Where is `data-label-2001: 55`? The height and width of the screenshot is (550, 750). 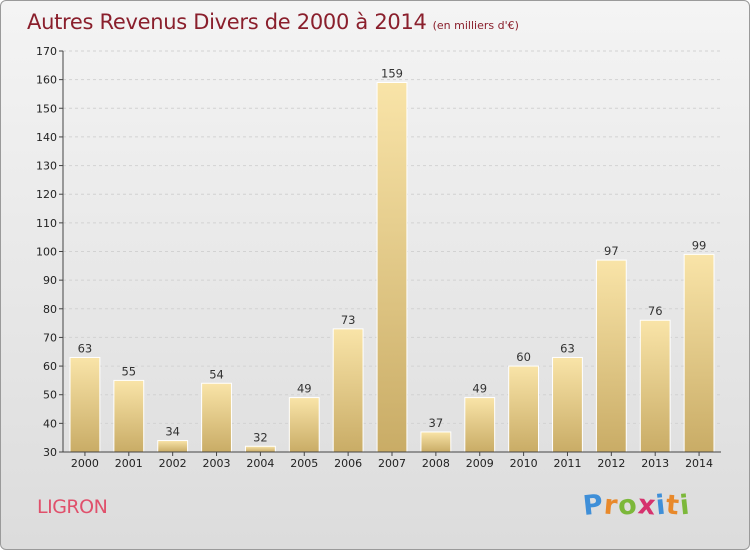
data-label-2001: 55 is located at coordinates (128, 371).